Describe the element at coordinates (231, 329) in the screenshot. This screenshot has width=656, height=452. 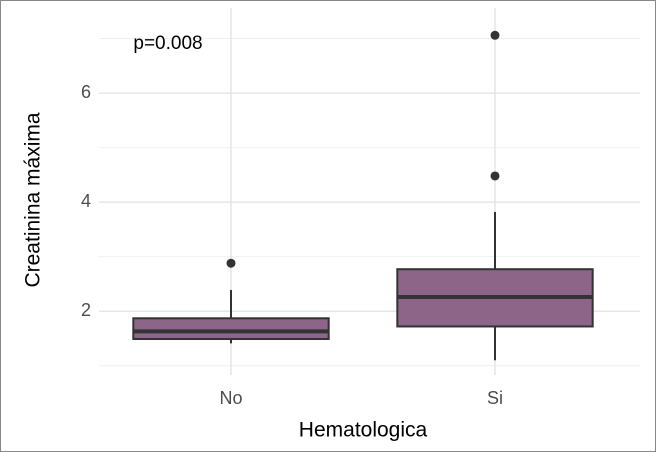
I see `box` at that location.